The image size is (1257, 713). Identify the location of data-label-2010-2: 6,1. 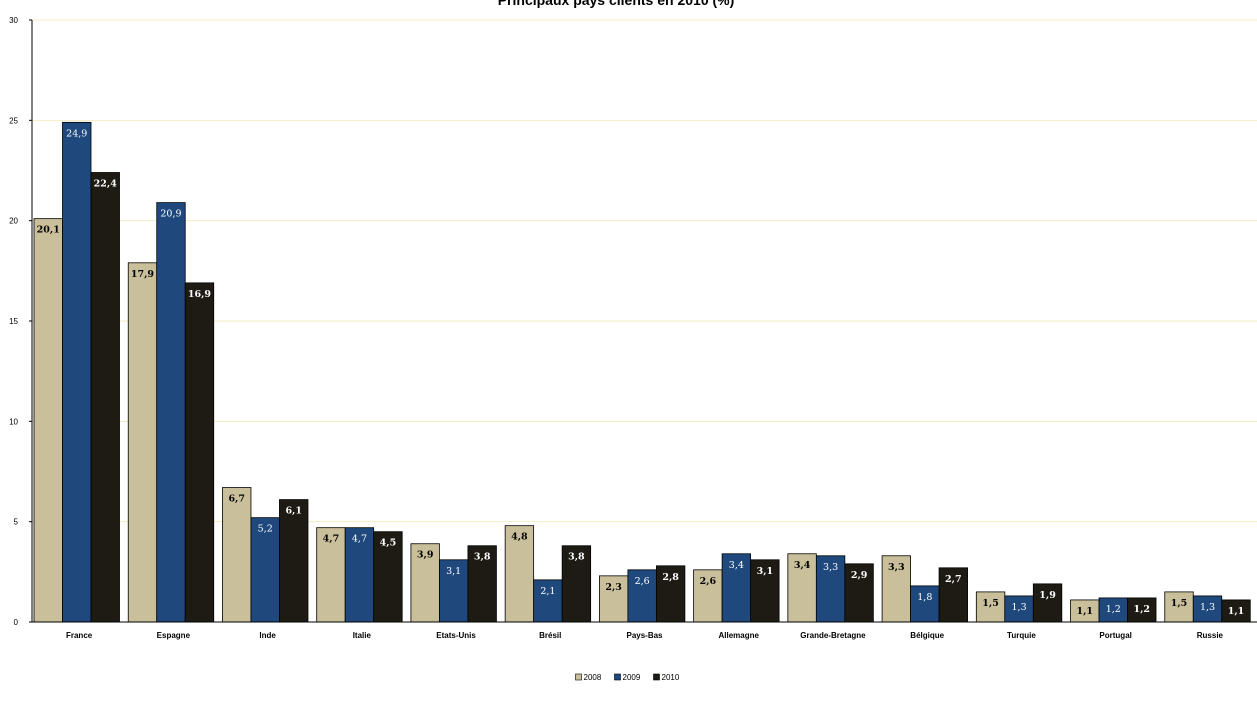
(293, 511).